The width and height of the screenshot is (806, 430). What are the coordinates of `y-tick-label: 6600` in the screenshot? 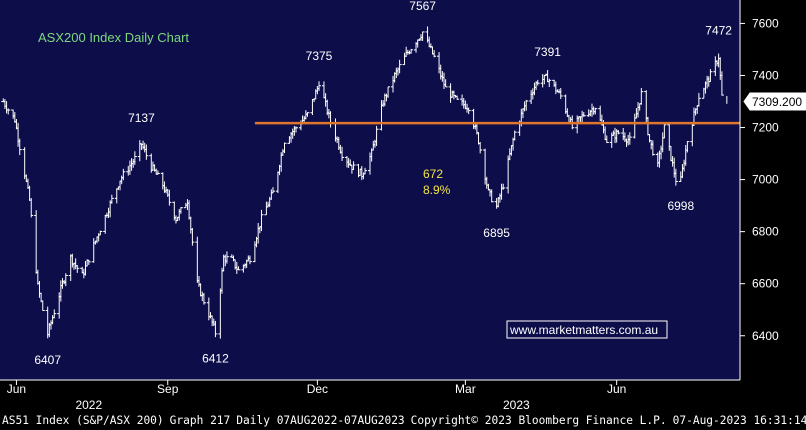 It's located at (765, 284).